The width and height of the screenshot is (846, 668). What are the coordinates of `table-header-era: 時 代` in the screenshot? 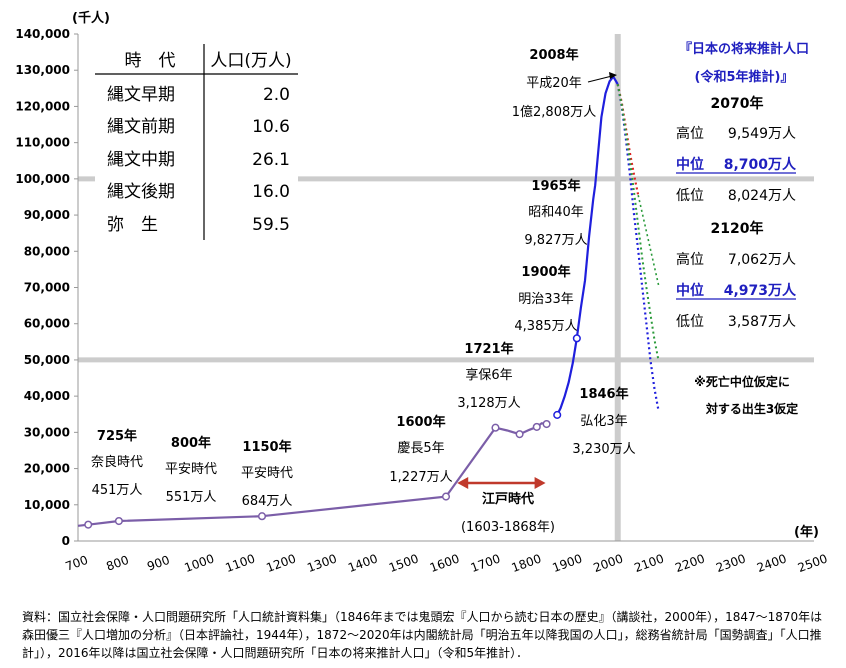 It's located at (150, 61).